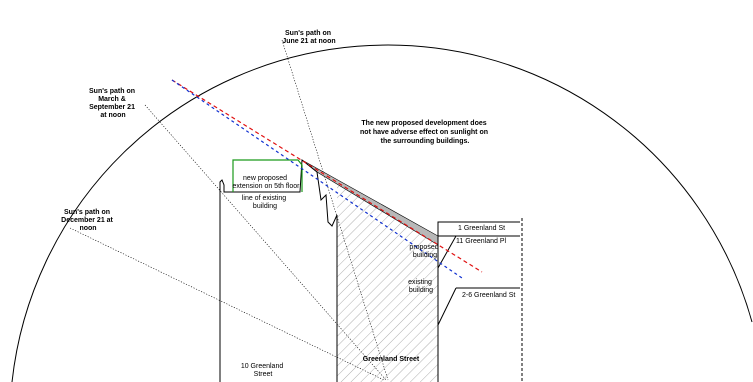  What do you see at coordinates (265, 202) in the screenshot?
I see `existing-line-label: line of existing building` at bounding box center [265, 202].